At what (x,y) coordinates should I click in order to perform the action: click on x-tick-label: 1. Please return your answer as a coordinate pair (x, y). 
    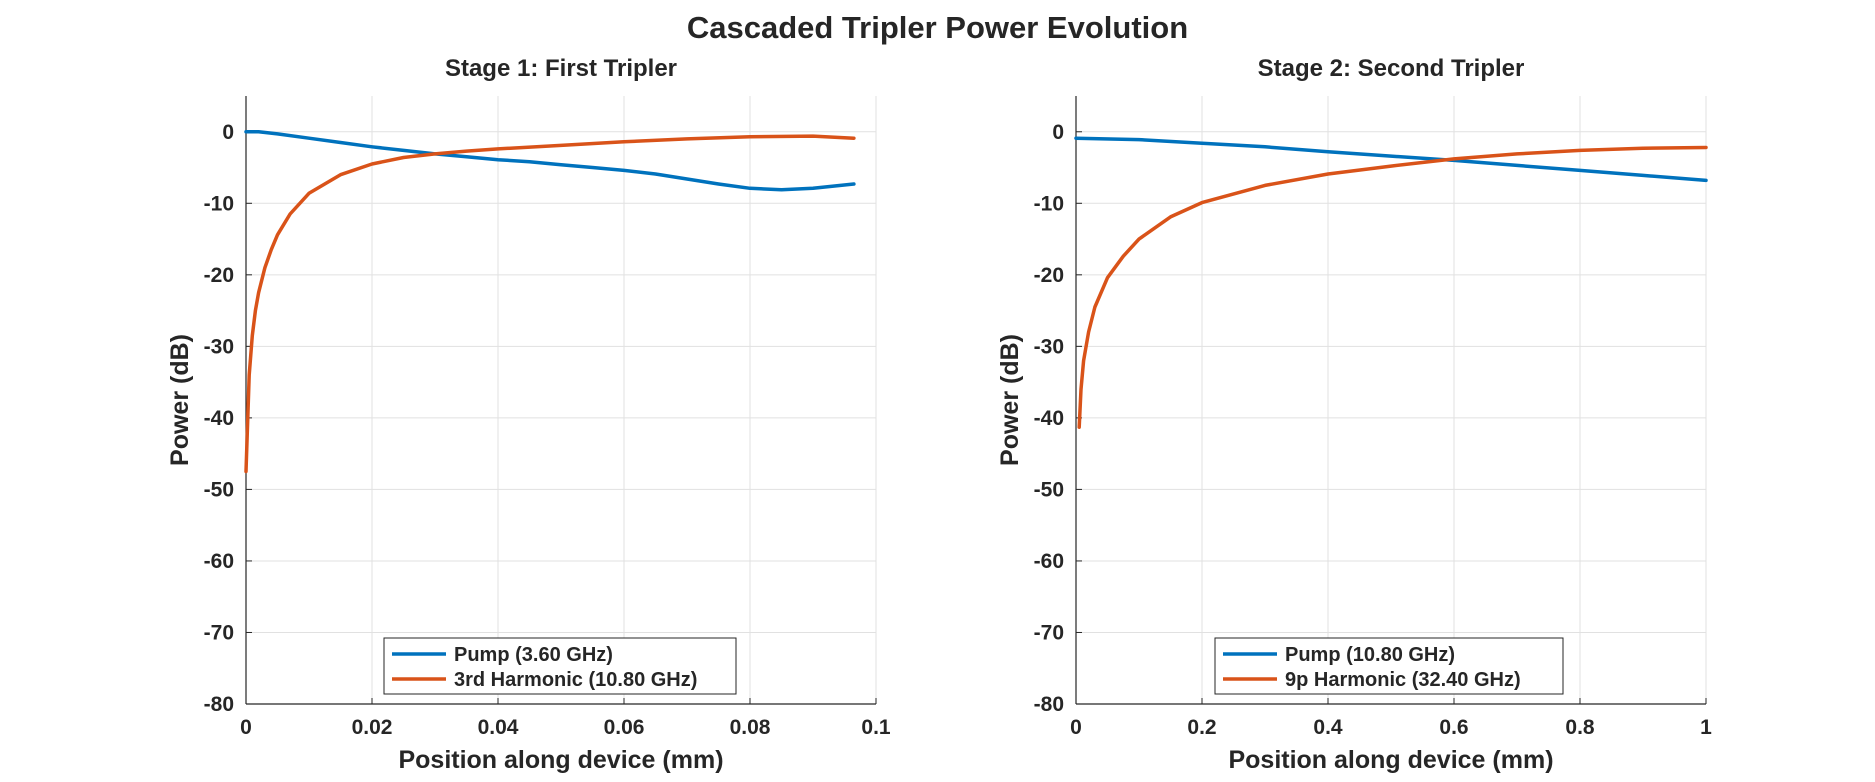
    Looking at the image, I should click on (1706, 727).